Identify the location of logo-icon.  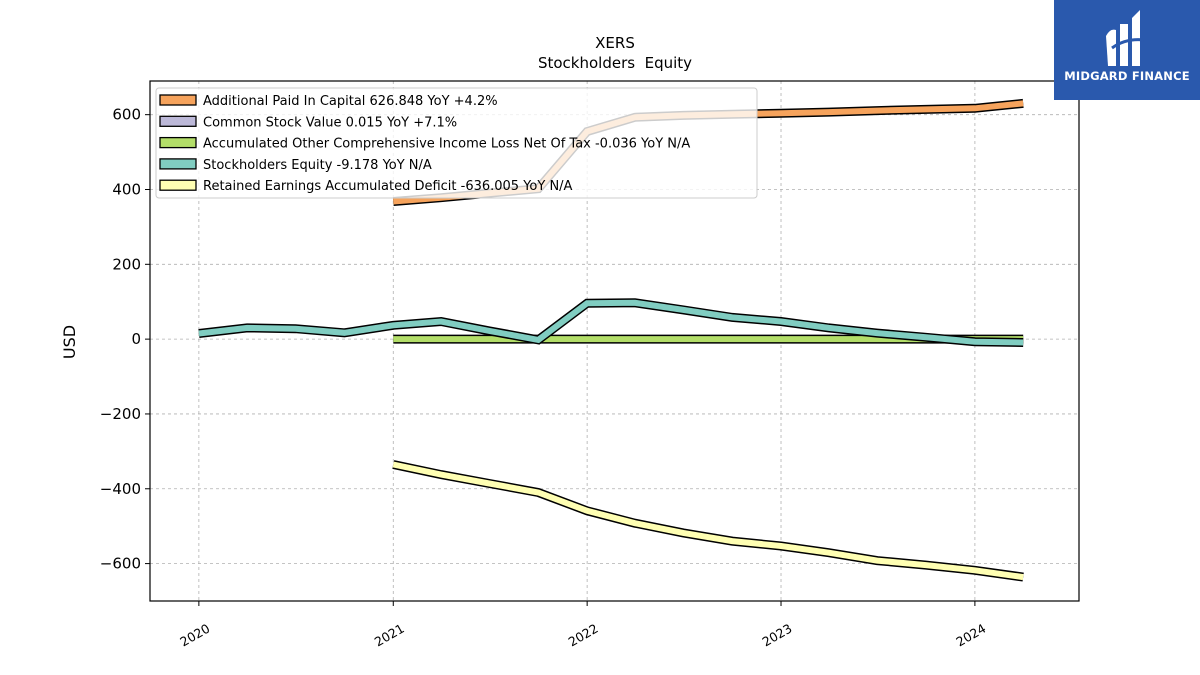
(1125, 38).